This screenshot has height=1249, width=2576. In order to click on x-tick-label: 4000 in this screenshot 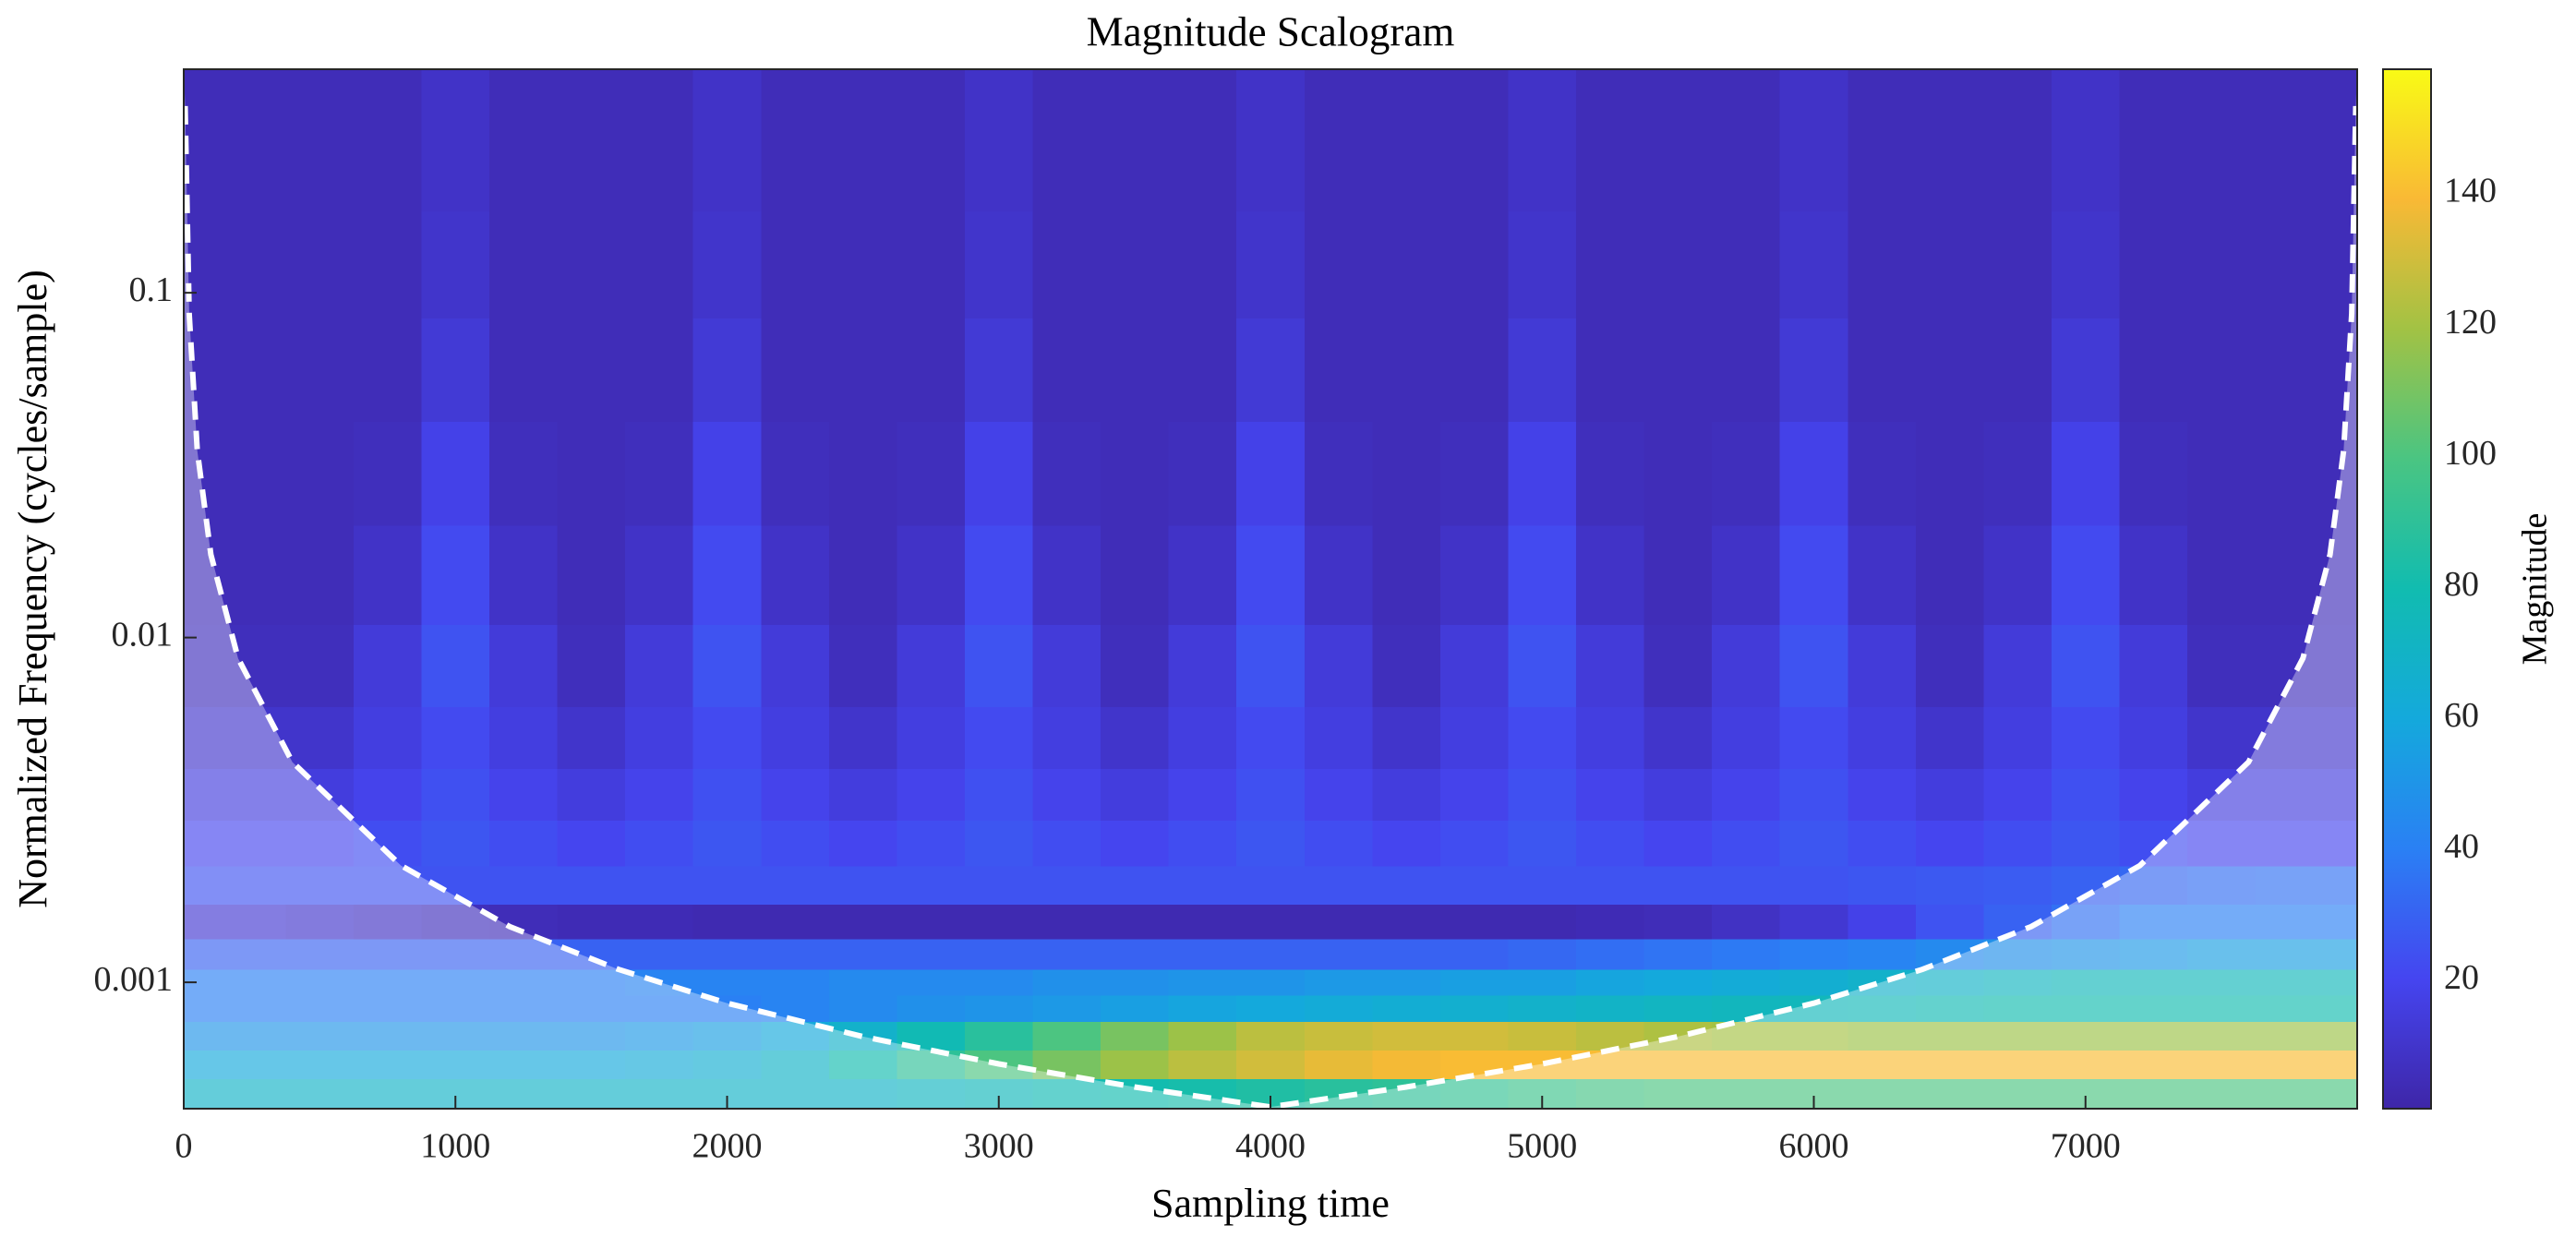, I will do `click(1270, 1146)`.